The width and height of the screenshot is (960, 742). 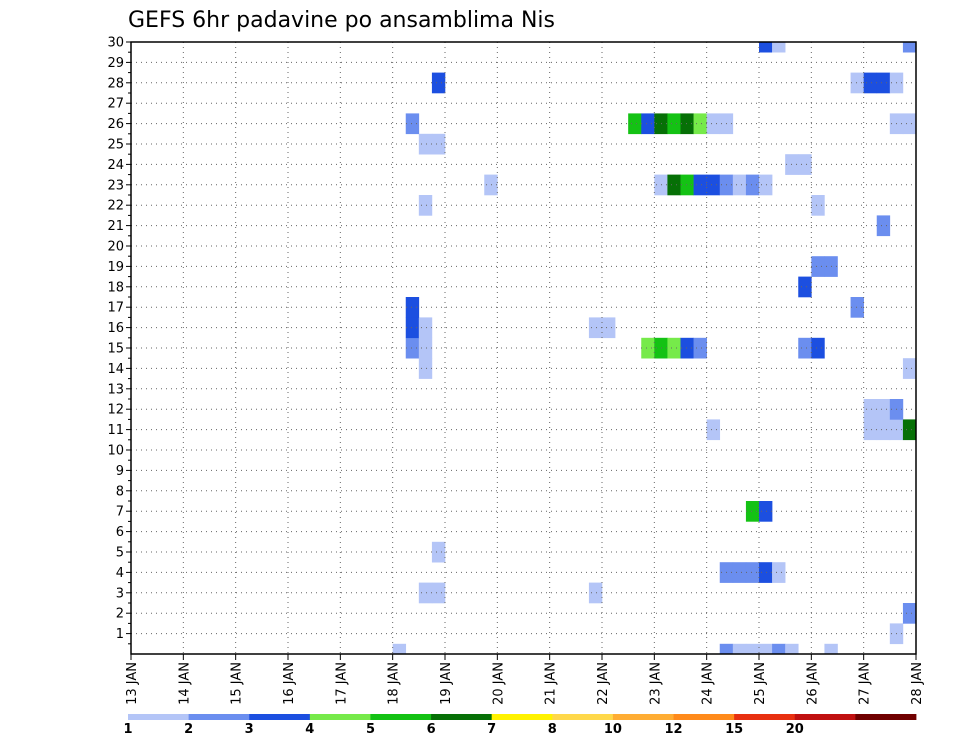 I want to click on y-tick-label: 11, so click(x=115, y=430).